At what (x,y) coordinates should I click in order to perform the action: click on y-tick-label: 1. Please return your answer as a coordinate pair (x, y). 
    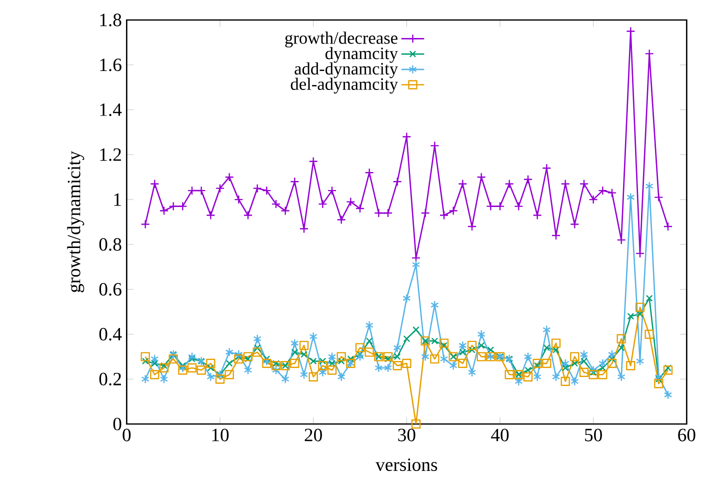
    Looking at the image, I should click on (117, 199).